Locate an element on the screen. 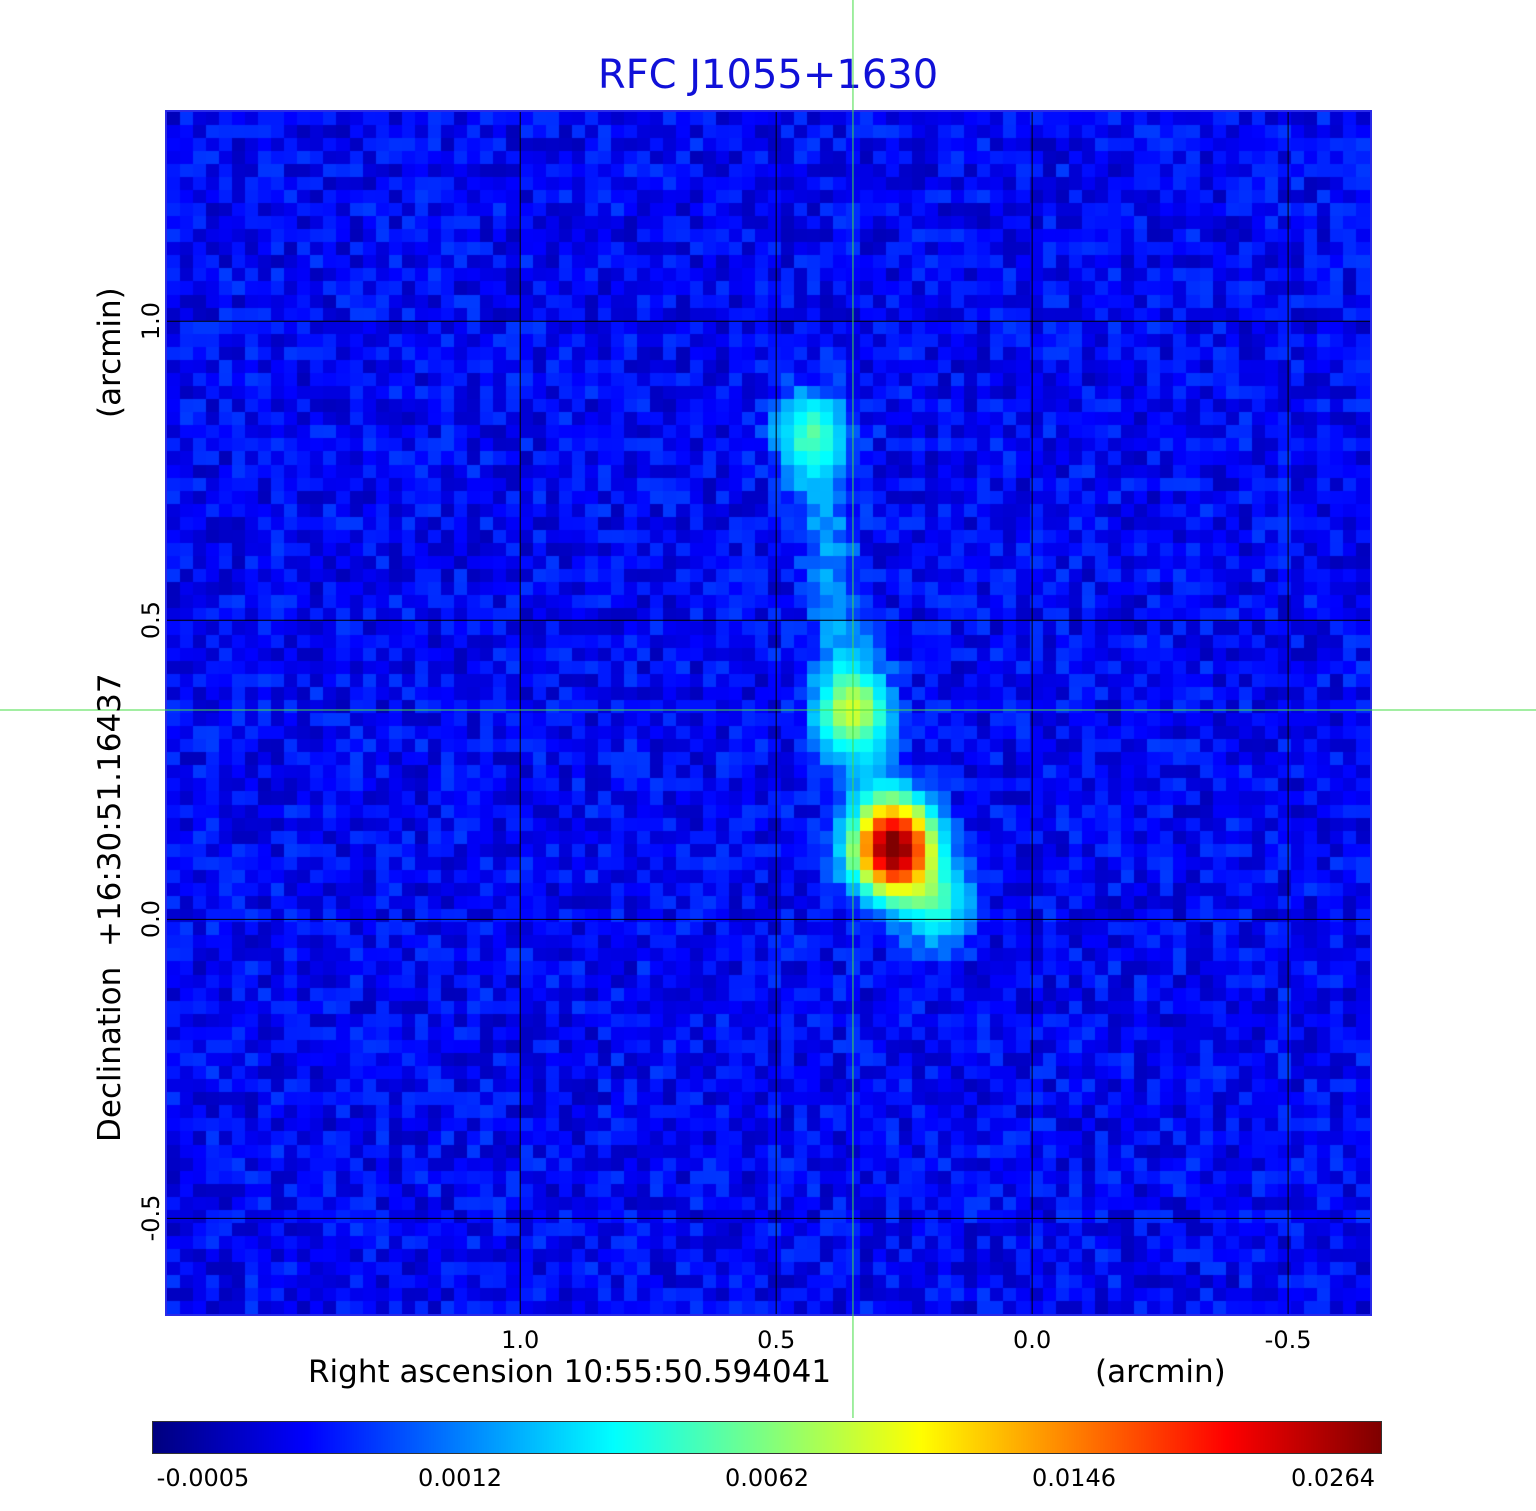  y-tick-label: 1.0 is located at coordinates (151, 321).